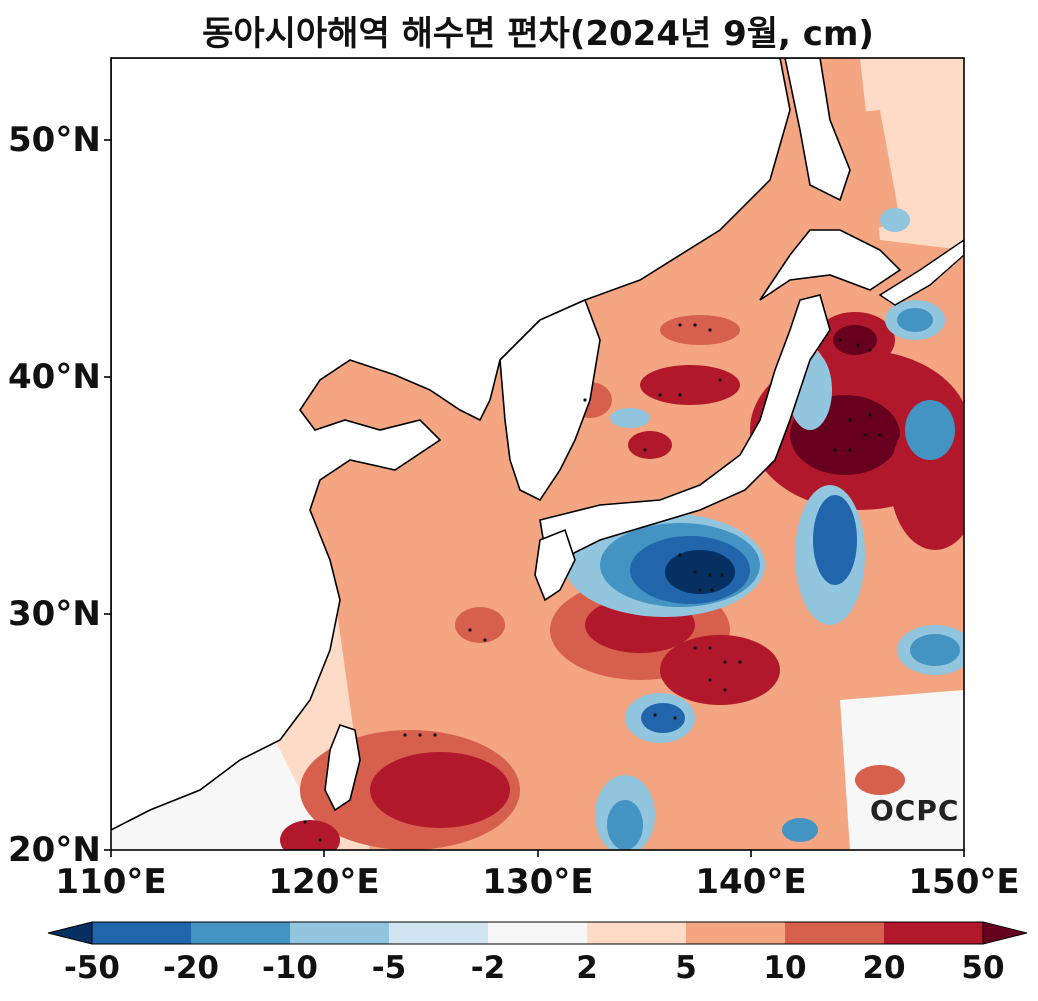  Describe the element at coordinates (921, 272) in the screenshot. I see `kuril-islands` at that location.